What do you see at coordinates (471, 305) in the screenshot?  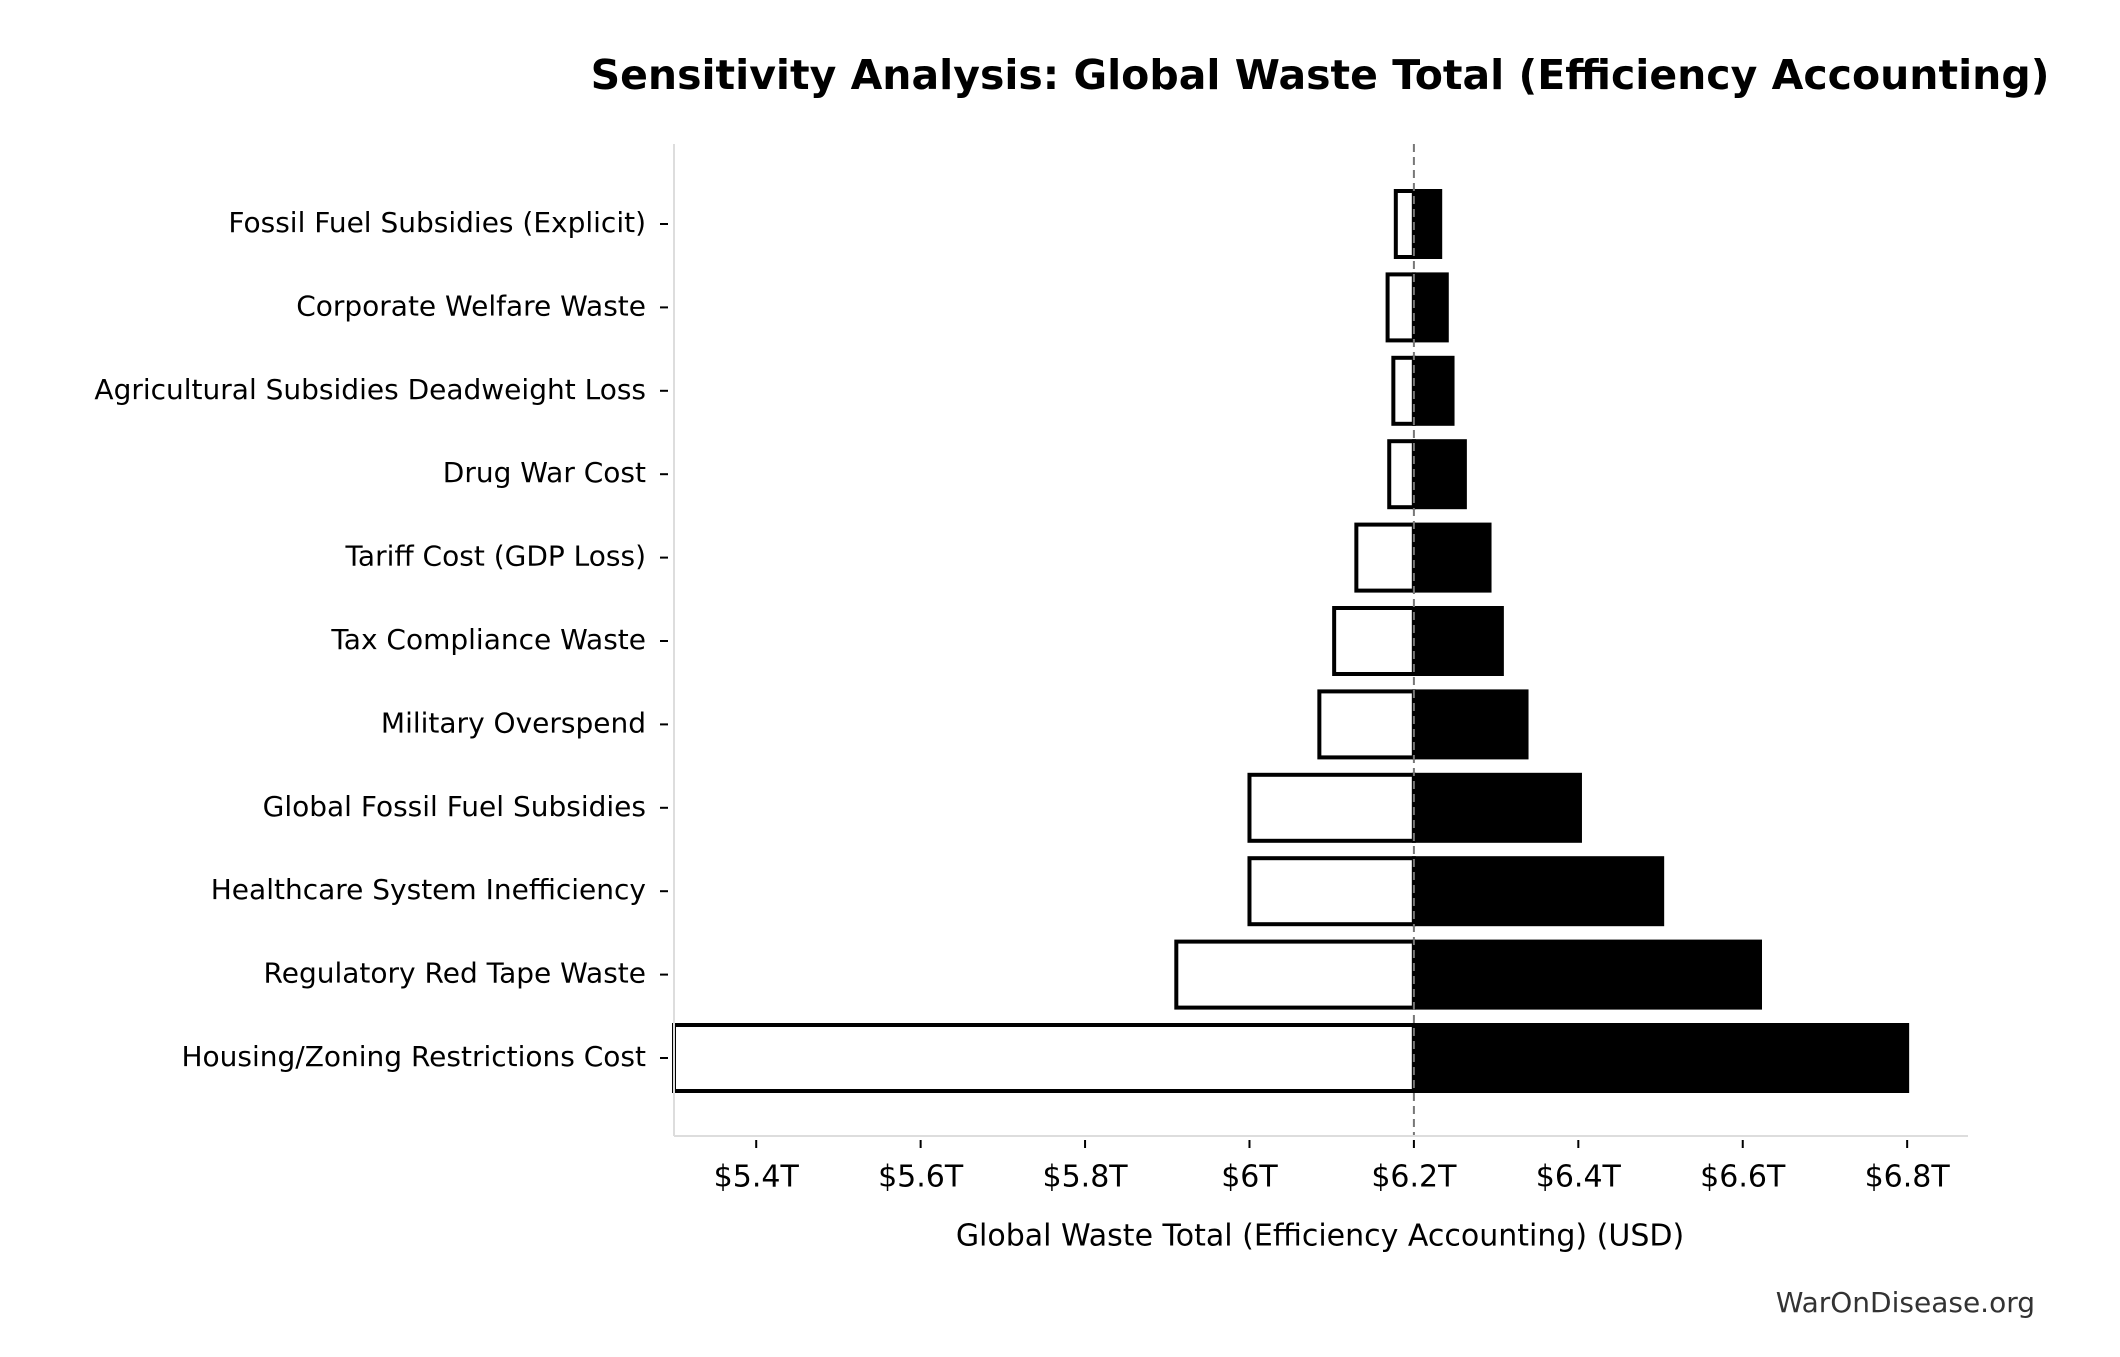 I see `y-tick-label: Corporate Welfare Waste` at bounding box center [471, 305].